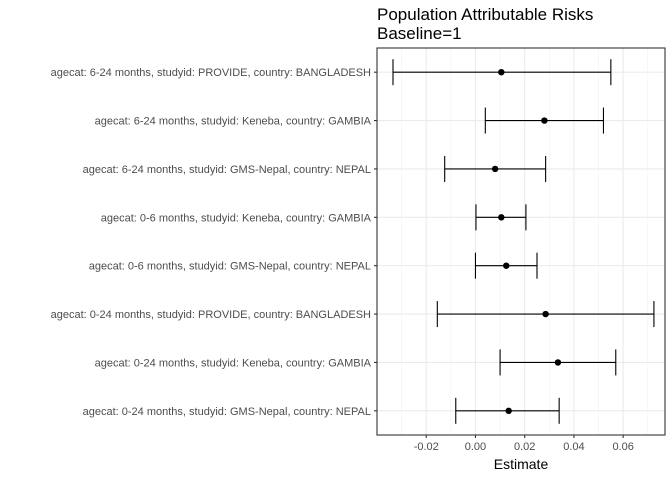 This screenshot has width=672, height=480. I want to click on x-tick-label: -0.02, so click(426, 447).